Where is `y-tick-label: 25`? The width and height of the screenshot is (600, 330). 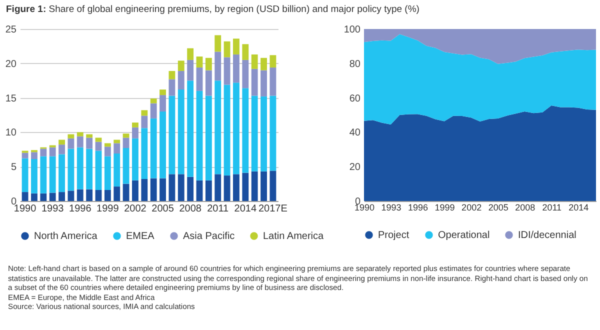
y-tick-label: 25 is located at coordinates (11, 30).